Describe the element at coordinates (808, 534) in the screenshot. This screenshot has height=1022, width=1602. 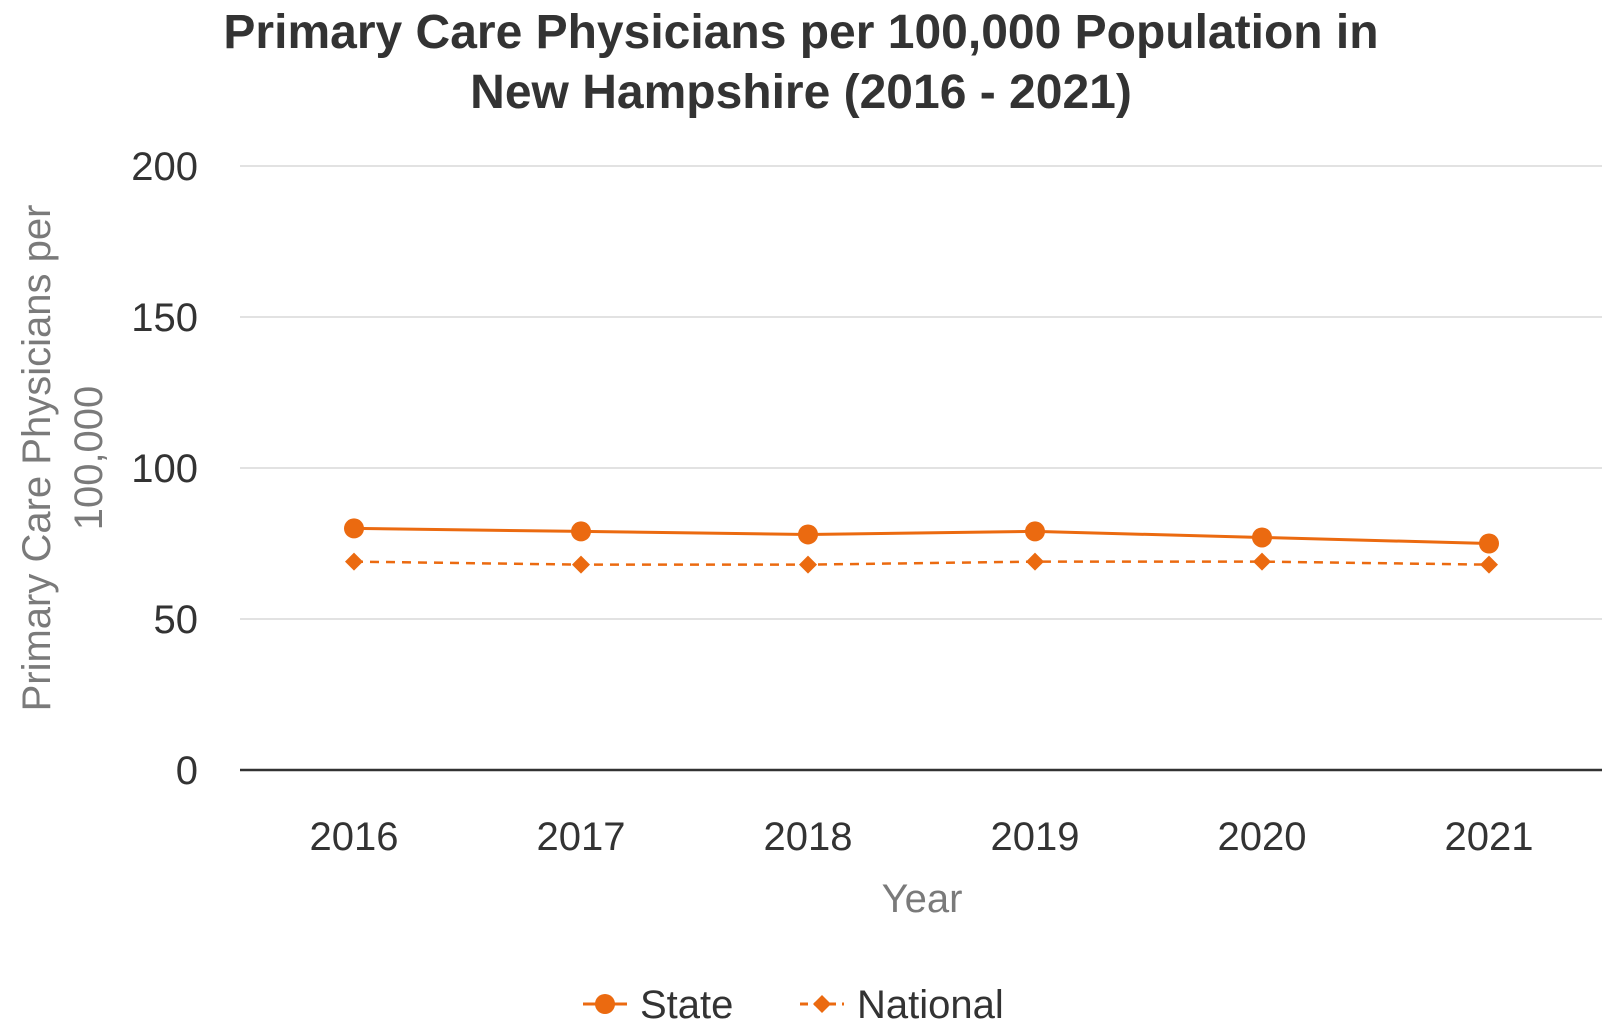
I see `series-state-point-2018` at that location.